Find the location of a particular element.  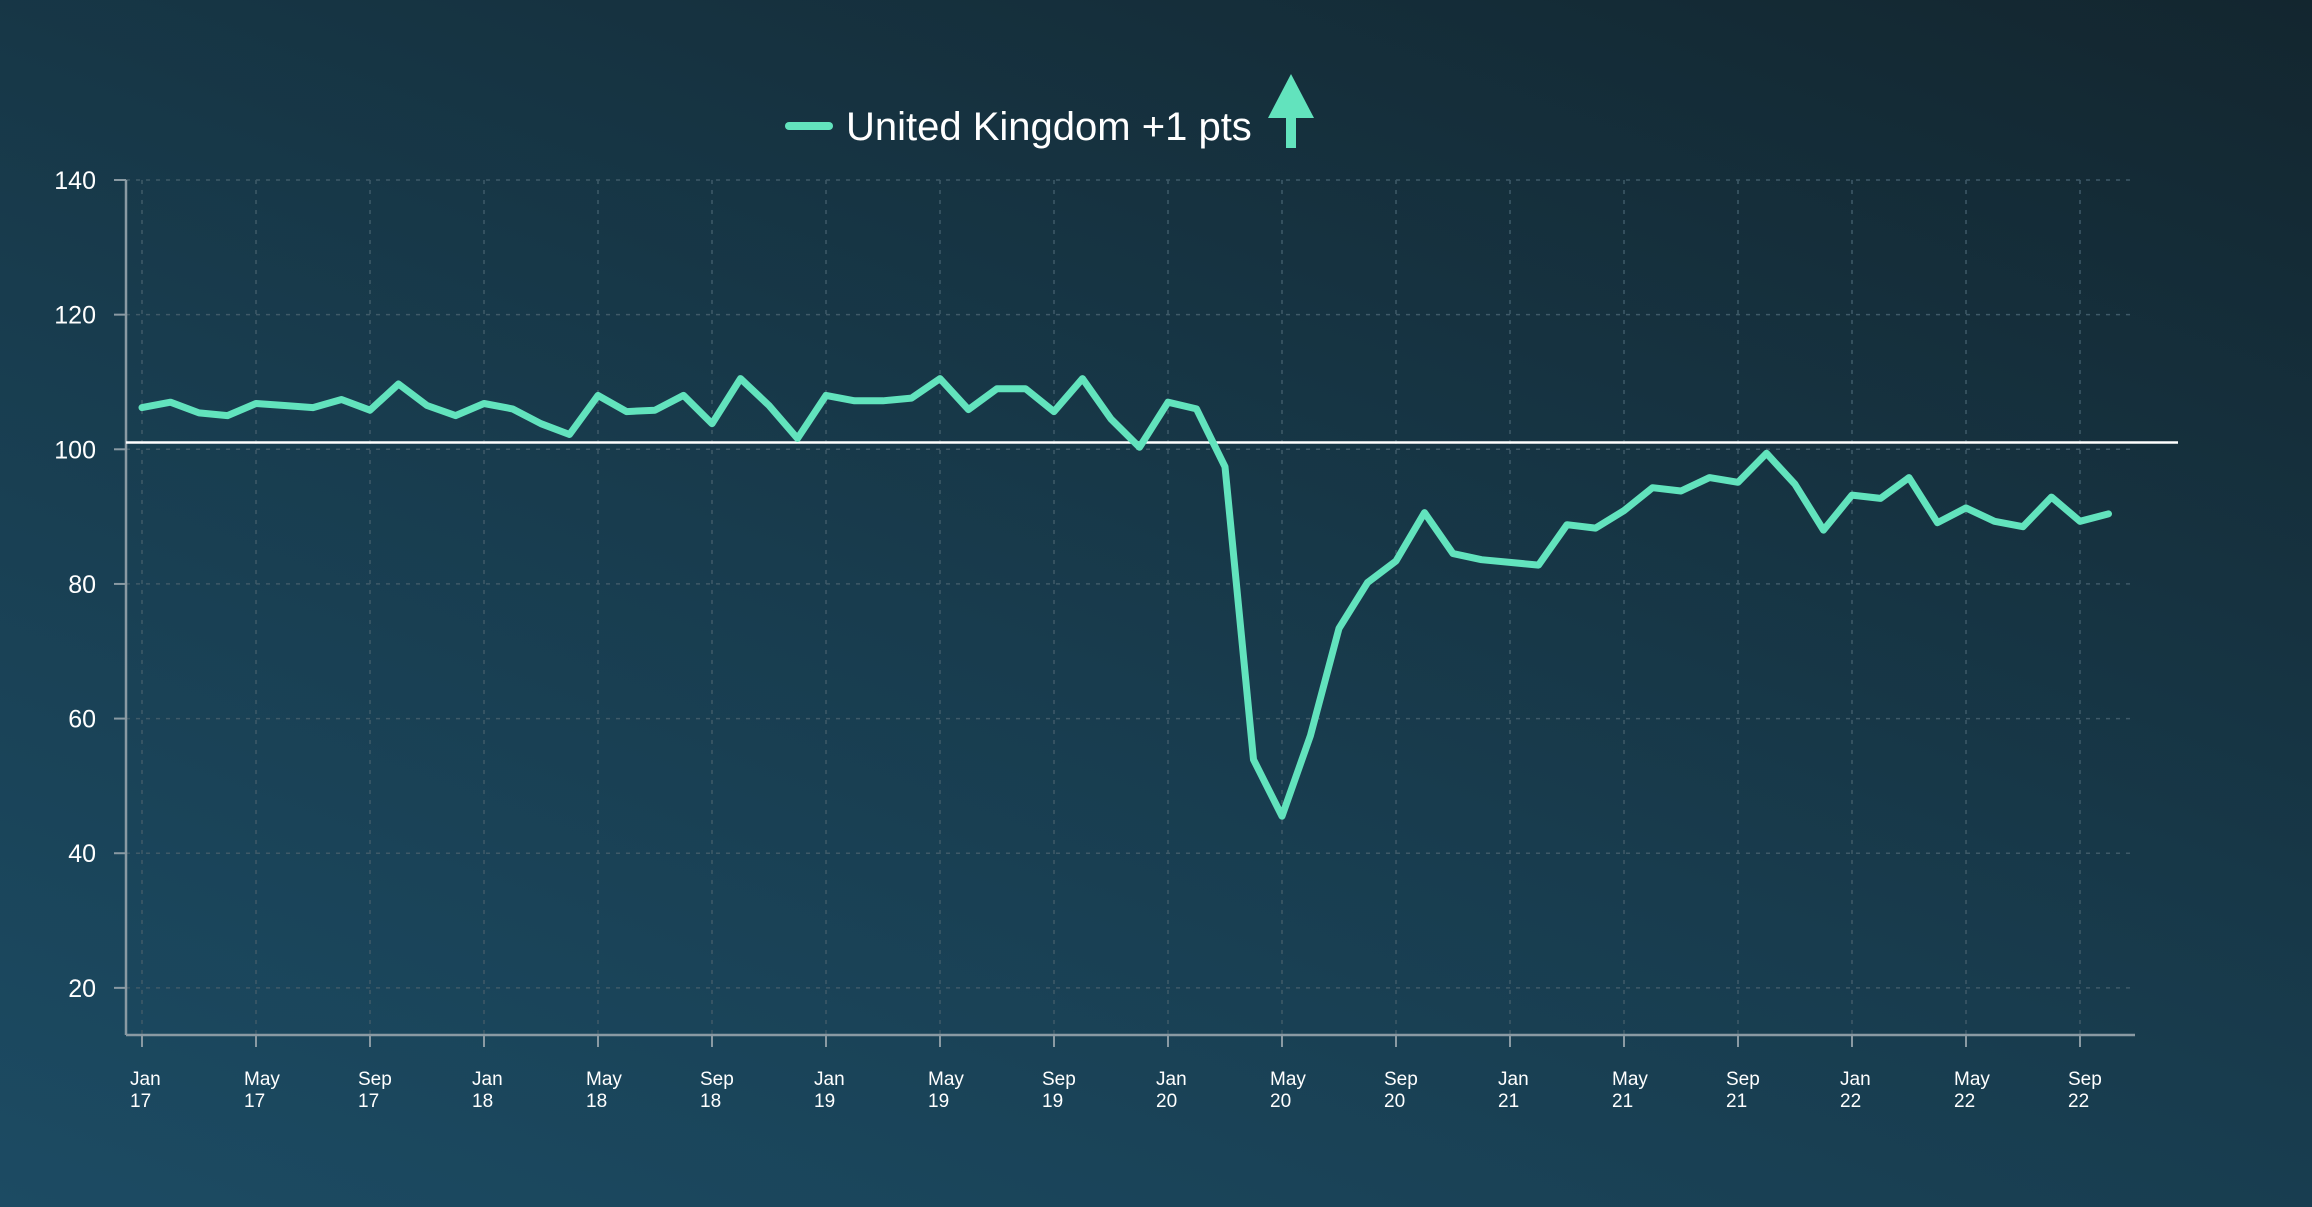

y-tick-label: 60 is located at coordinates (82, 720).